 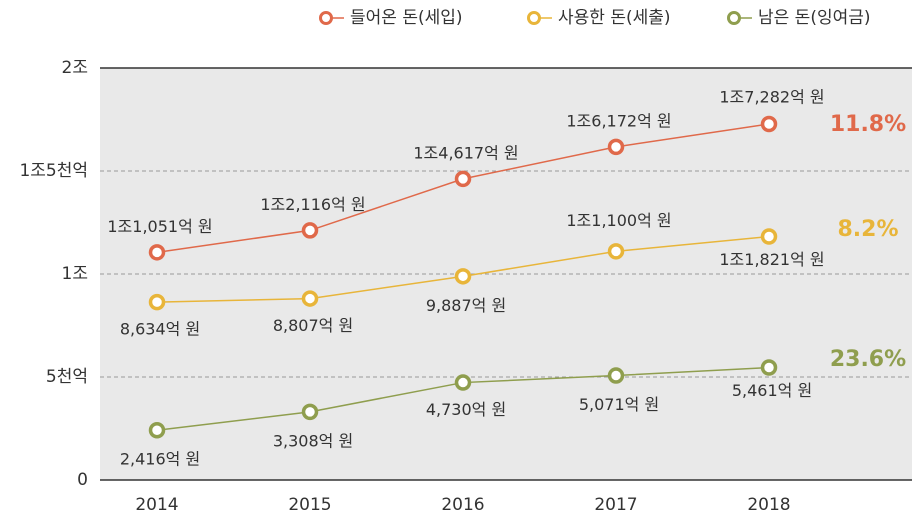 What do you see at coordinates (160, 459) in the screenshot?
I see `value-label: 2,416억 원` at bounding box center [160, 459].